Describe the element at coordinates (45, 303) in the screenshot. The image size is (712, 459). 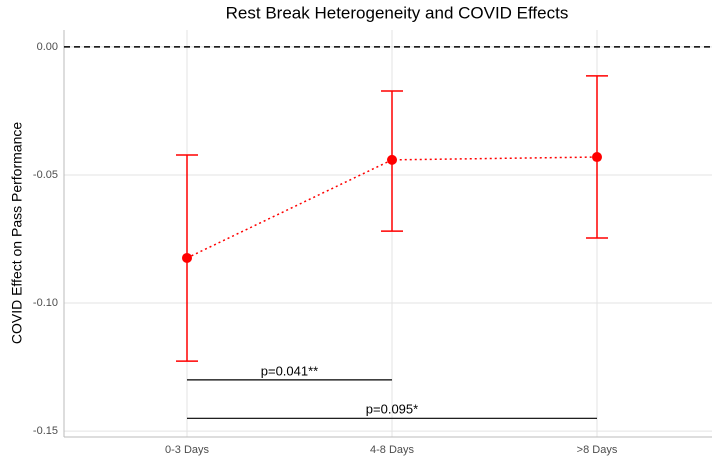
I see `y-tick-label: -0.10` at that location.